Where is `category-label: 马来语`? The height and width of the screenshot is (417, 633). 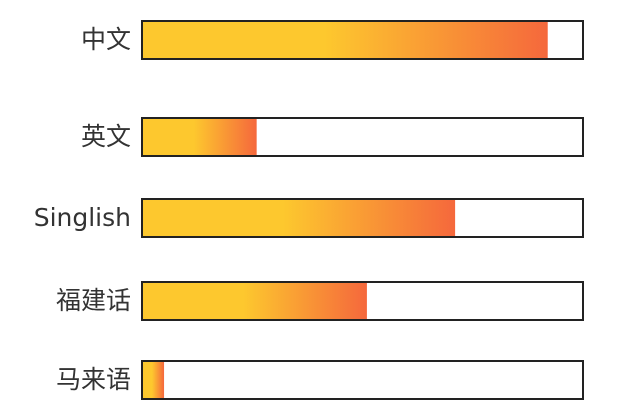 category-label: 马来语 is located at coordinates (93, 379).